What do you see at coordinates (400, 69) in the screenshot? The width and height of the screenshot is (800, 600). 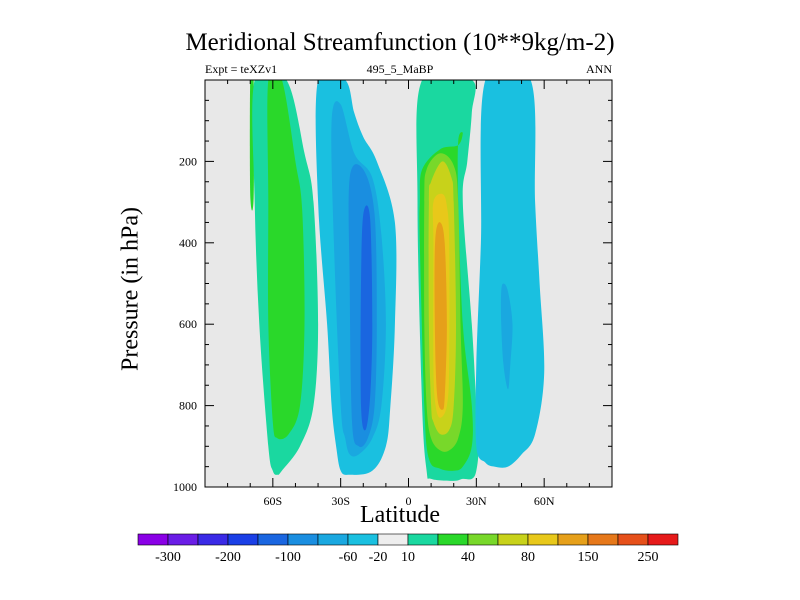 I see `period-label: 495_5_MaBP` at bounding box center [400, 69].